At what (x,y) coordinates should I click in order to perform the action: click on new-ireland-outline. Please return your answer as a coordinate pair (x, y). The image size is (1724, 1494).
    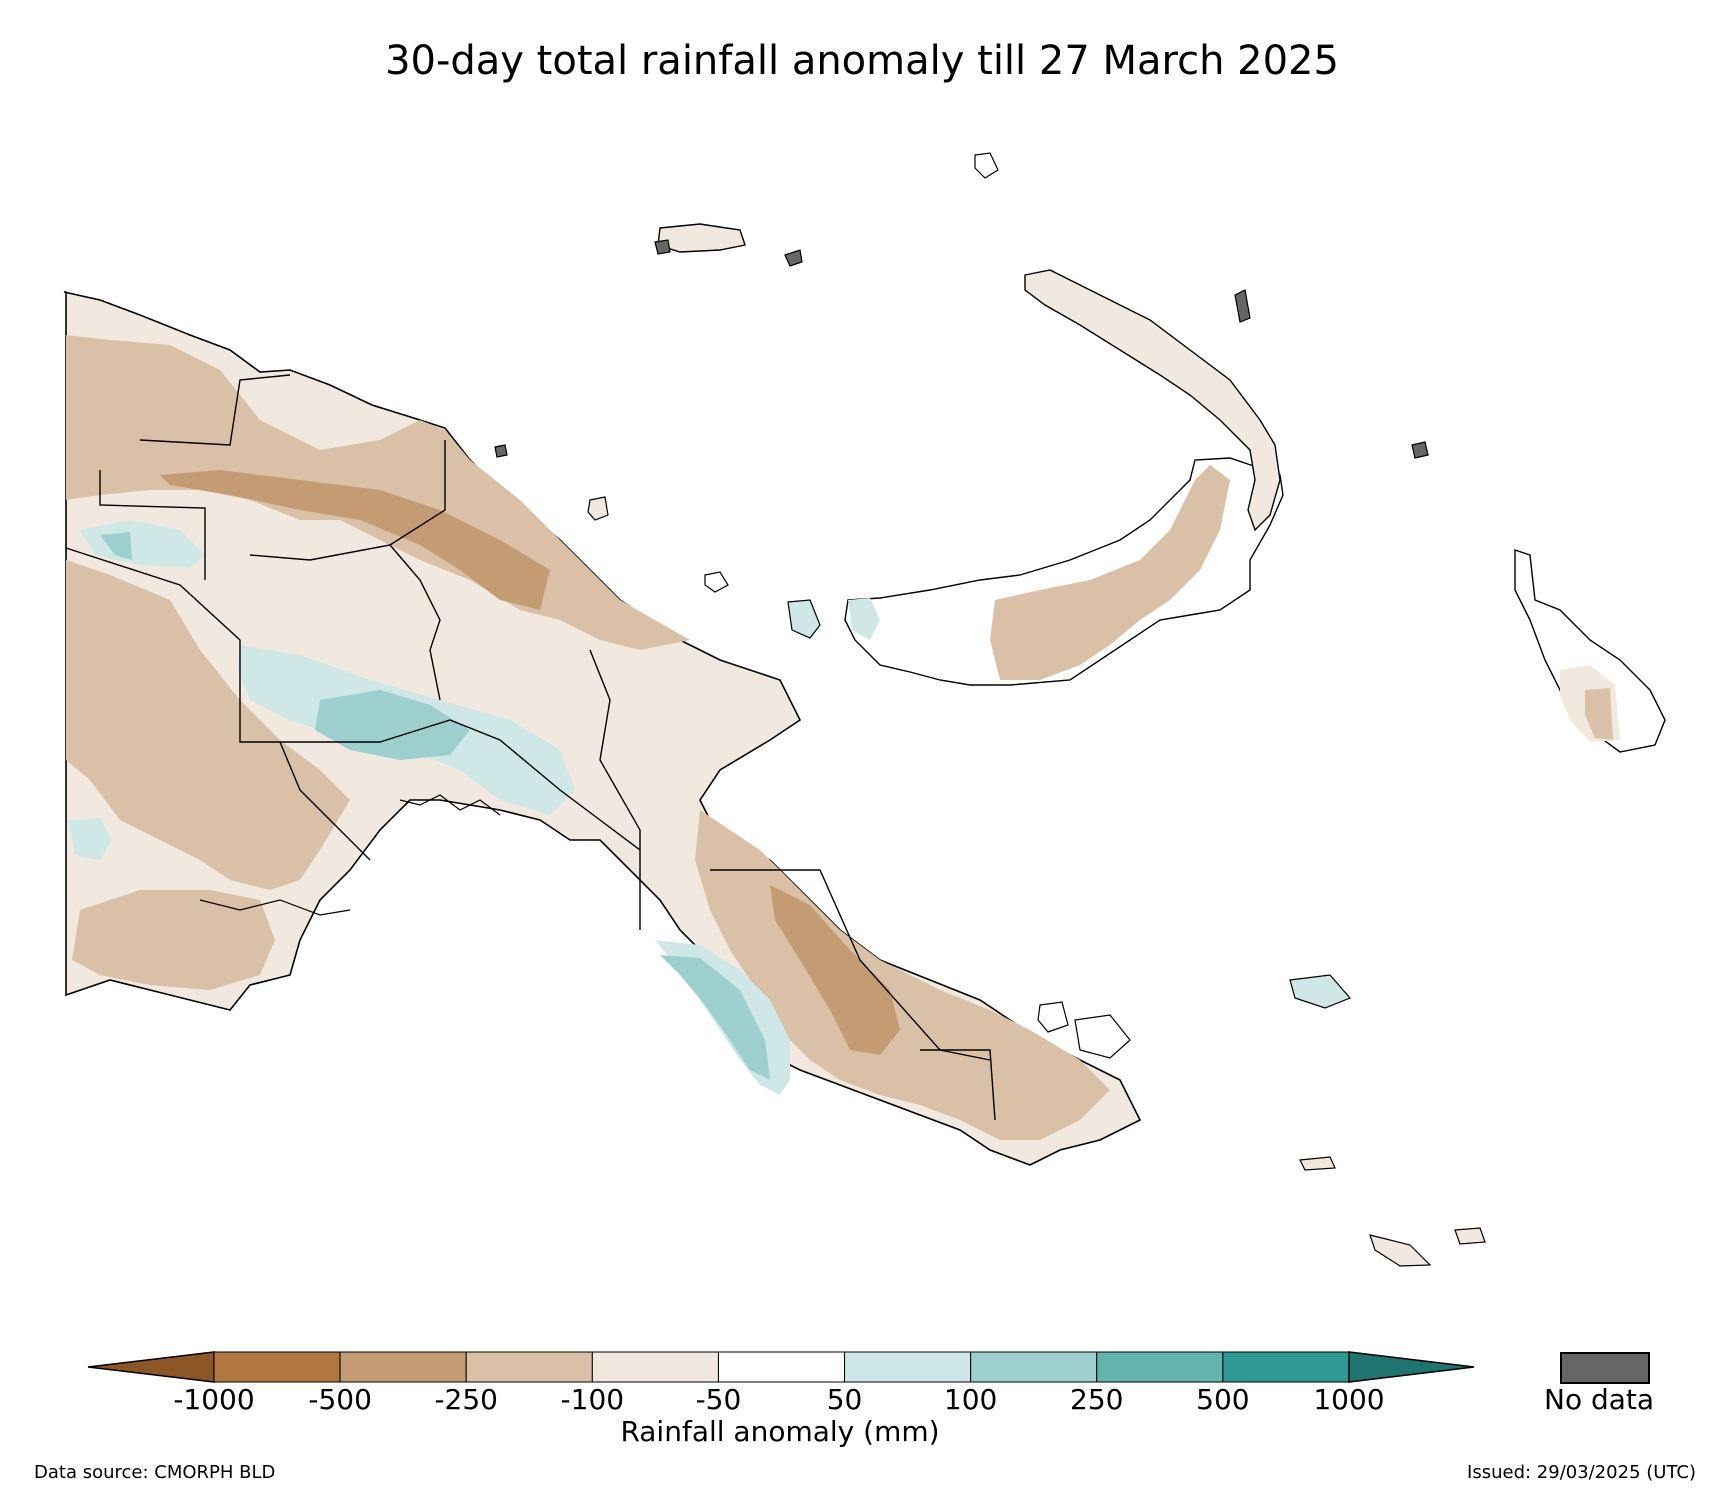
    Looking at the image, I should click on (1152, 400).